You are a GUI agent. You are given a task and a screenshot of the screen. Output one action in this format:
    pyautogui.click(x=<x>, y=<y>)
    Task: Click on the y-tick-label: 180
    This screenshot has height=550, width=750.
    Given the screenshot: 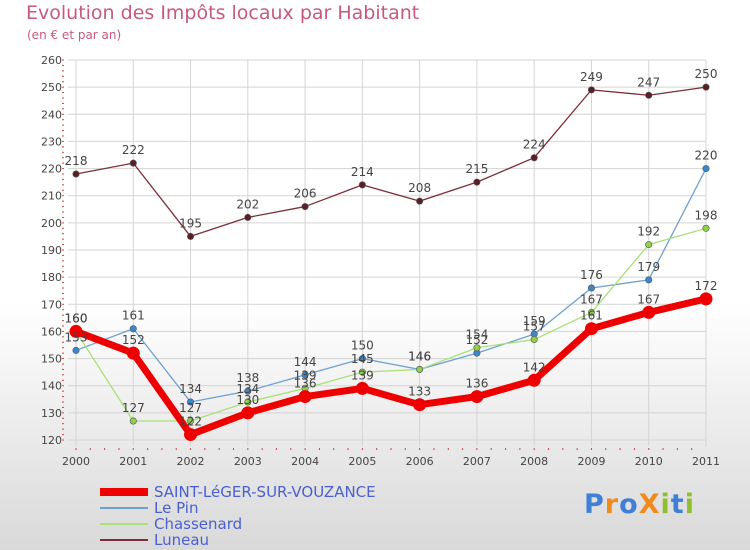 What is the action you would take?
    pyautogui.click(x=51, y=277)
    